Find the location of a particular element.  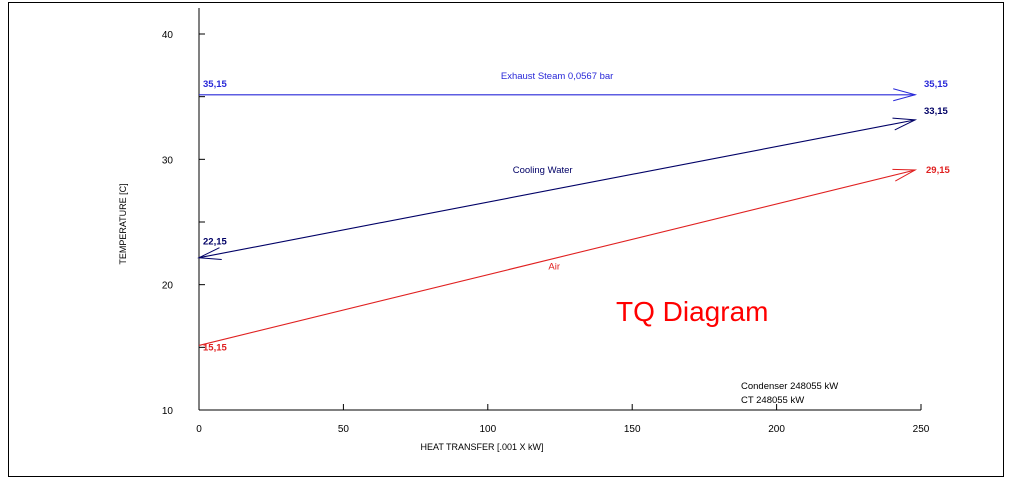

series-name-label: Cooling Water is located at coordinates (543, 170).